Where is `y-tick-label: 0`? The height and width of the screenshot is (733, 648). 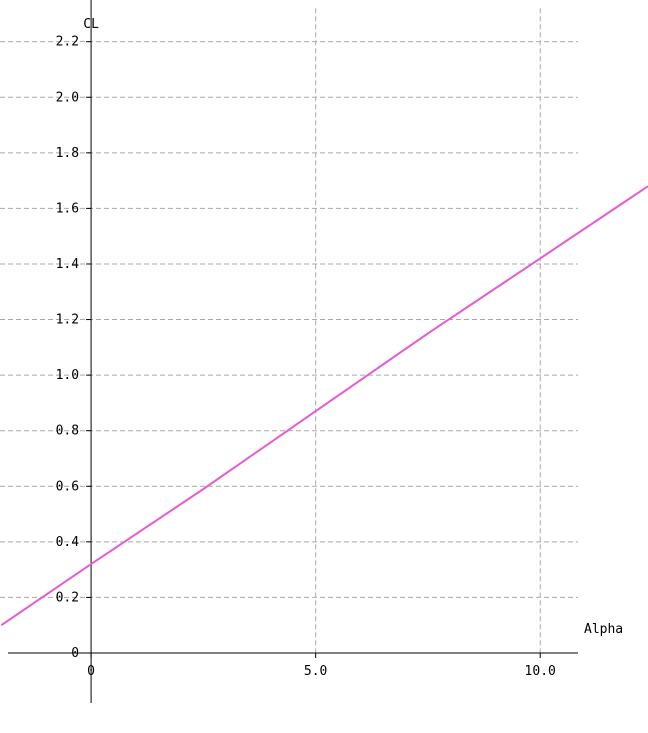 y-tick-label: 0 is located at coordinates (75, 653).